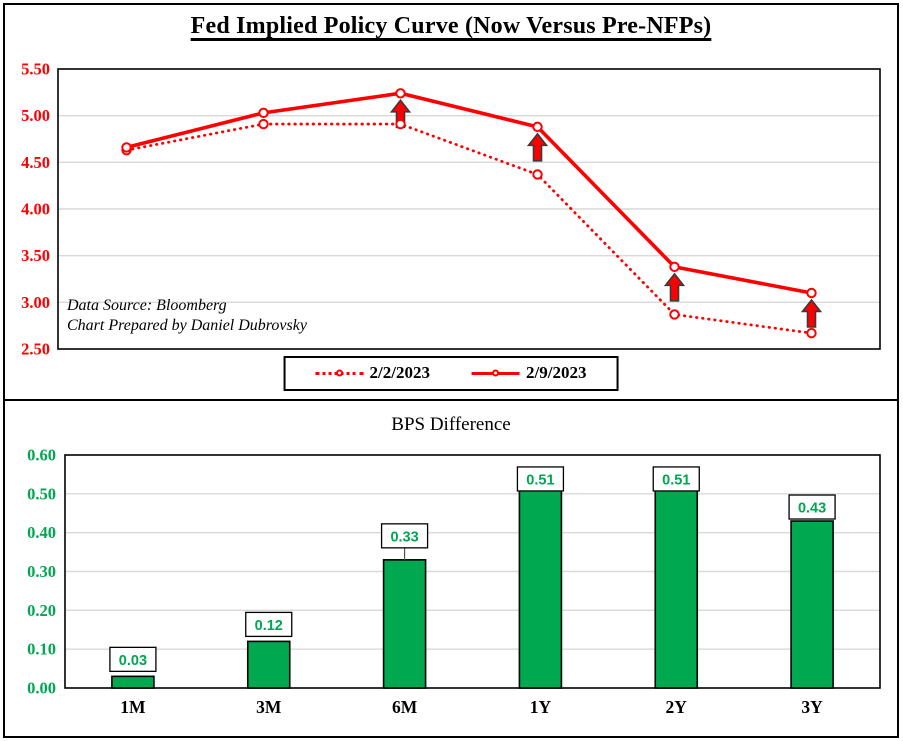 The image size is (903, 741). I want to click on y-axis-tick-label: 0.20, so click(41, 610).